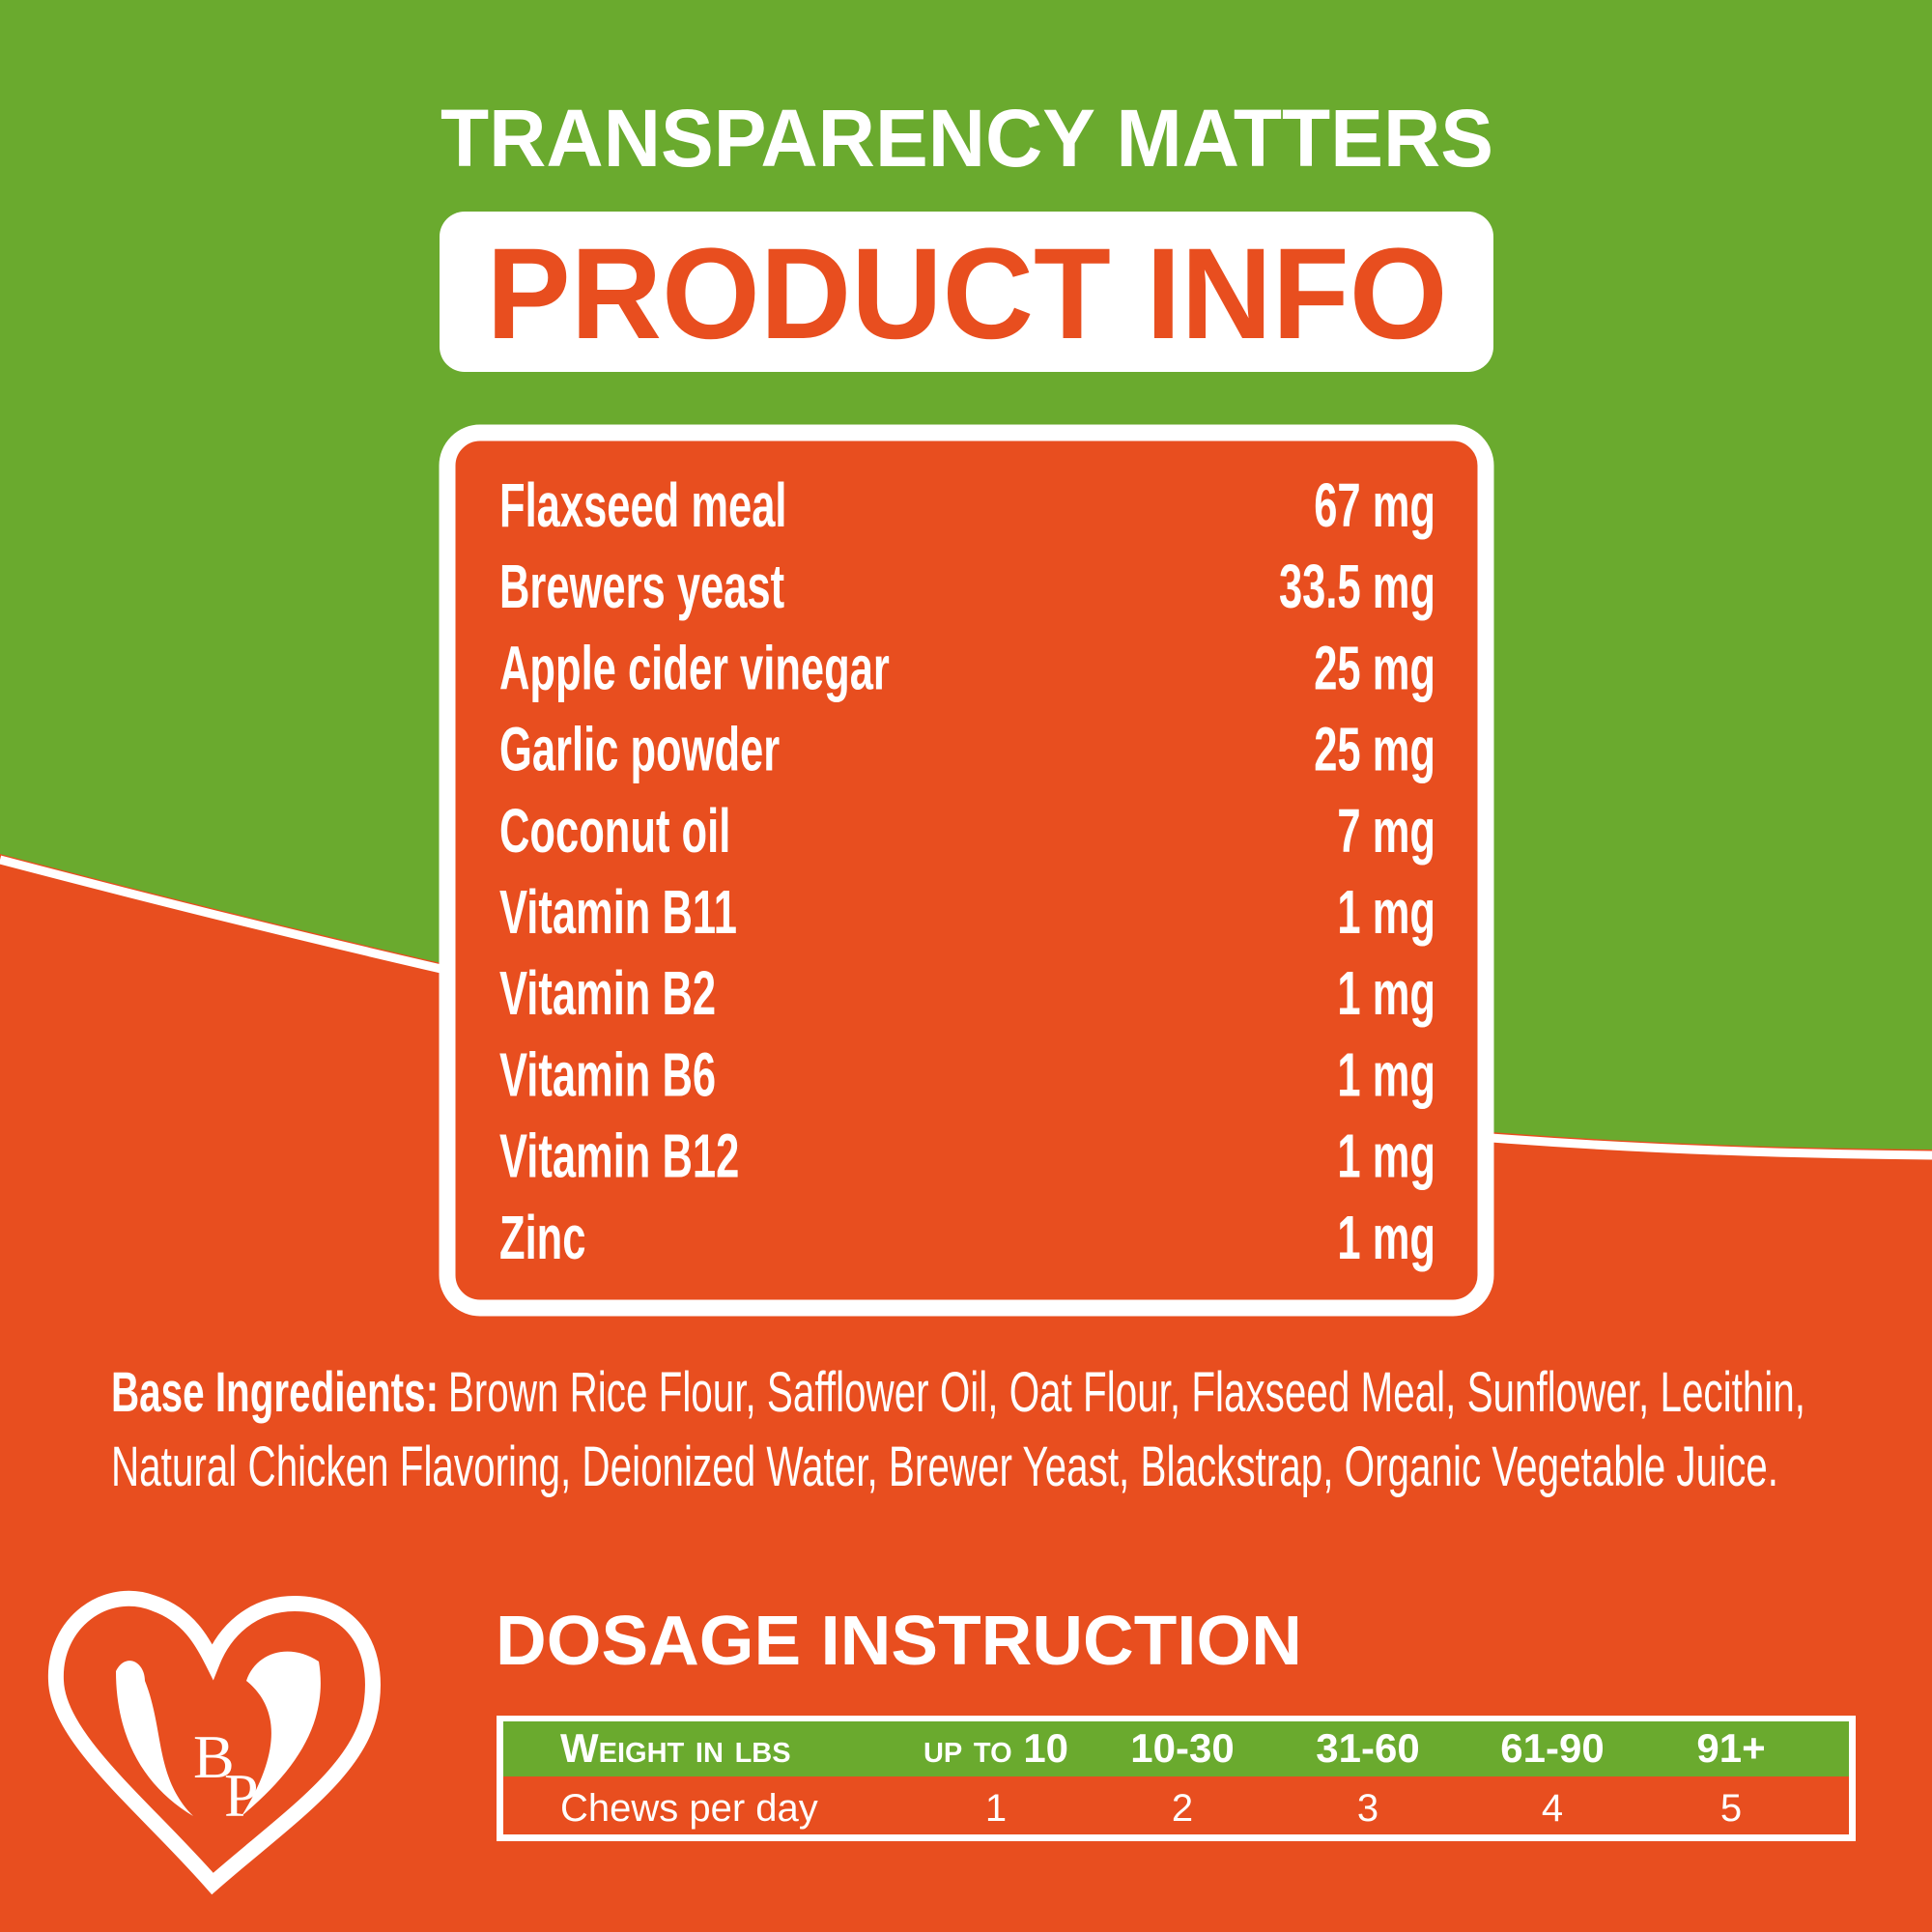 Image resolution: width=1932 pixels, height=1932 pixels. What do you see at coordinates (1182, 1808) in the screenshot?
I see `table-cell: 2` at bounding box center [1182, 1808].